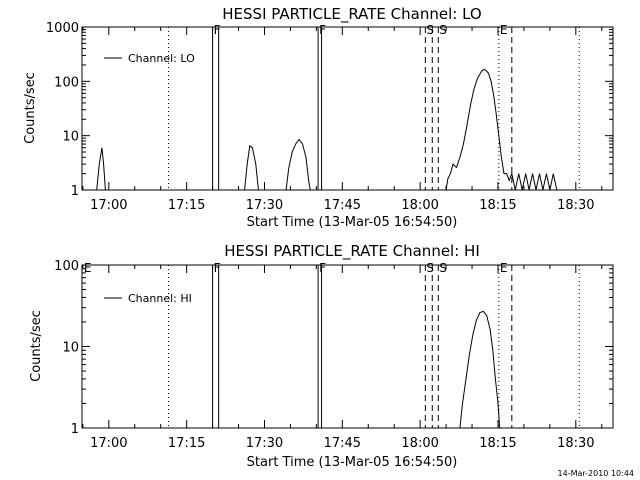 The width and height of the screenshot is (640, 480). What do you see at coordinates (264, 205) in the screenshot?
I see `chart-lo-xtick-label: 17:30` at bounding box center [264, 205].